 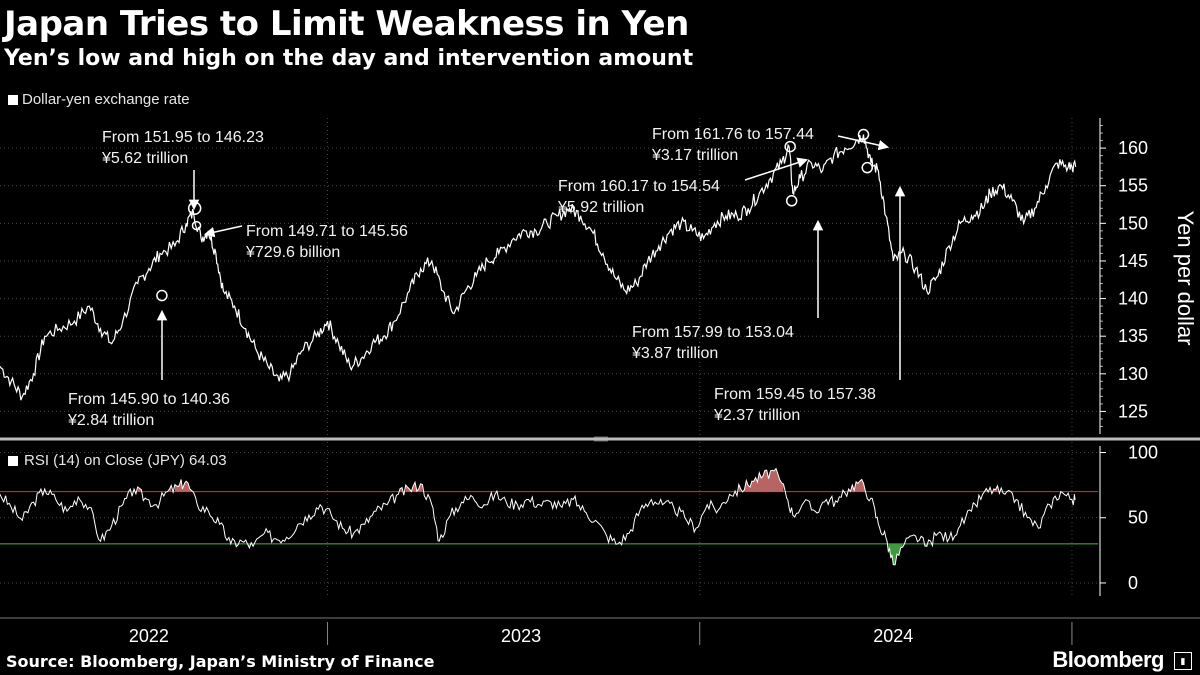 What do you see at coordinates (183, 137) in the screenshot?
I see `annotation-range: From 151.95 to 146.23` at bounding box center [183, 137].